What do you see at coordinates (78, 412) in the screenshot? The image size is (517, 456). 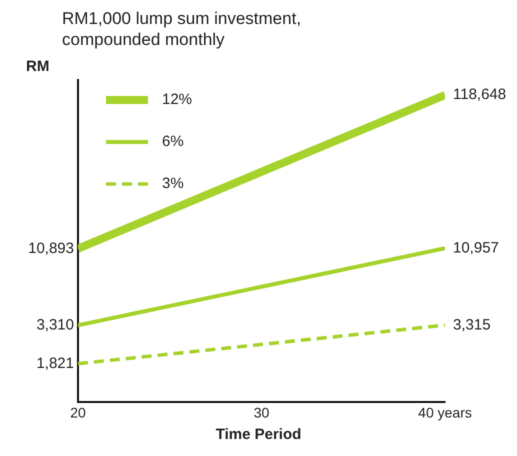 I see `x-tick-label: 20` at bounding box center [78, 412].